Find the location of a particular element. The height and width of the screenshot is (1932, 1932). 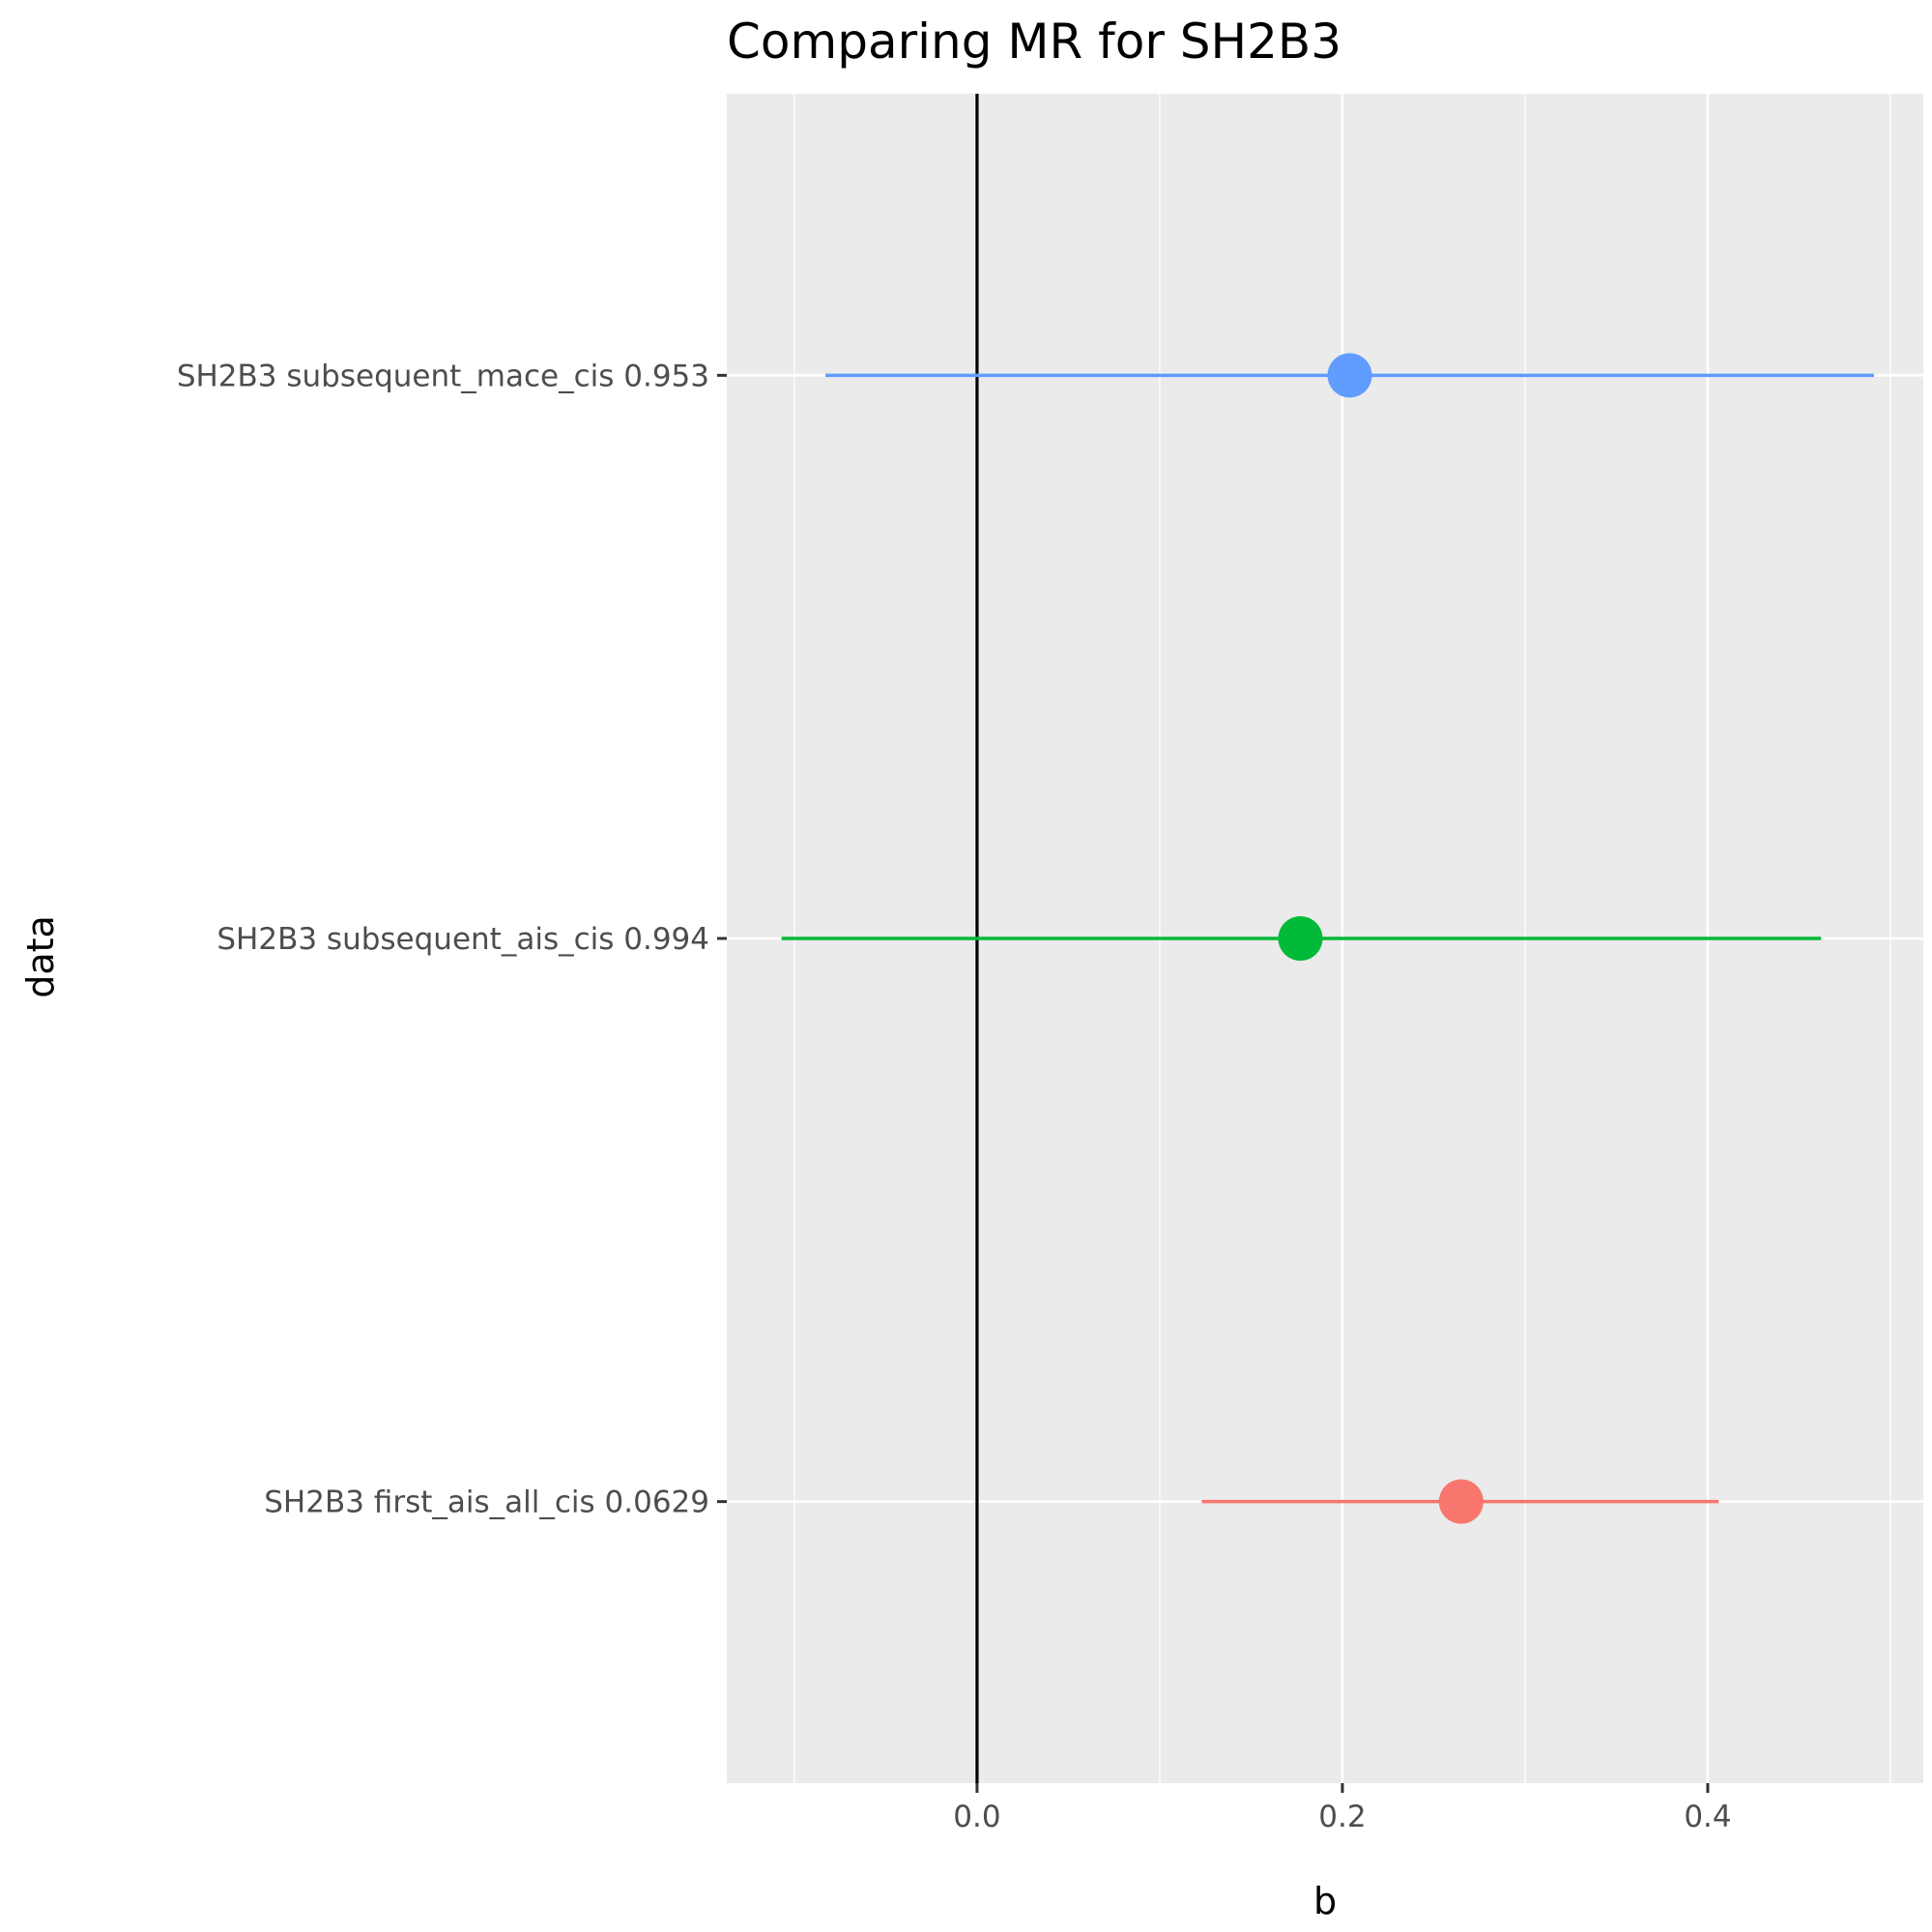

x-tick-label-2: 0.4 is located at coordinates (1707, 1817).